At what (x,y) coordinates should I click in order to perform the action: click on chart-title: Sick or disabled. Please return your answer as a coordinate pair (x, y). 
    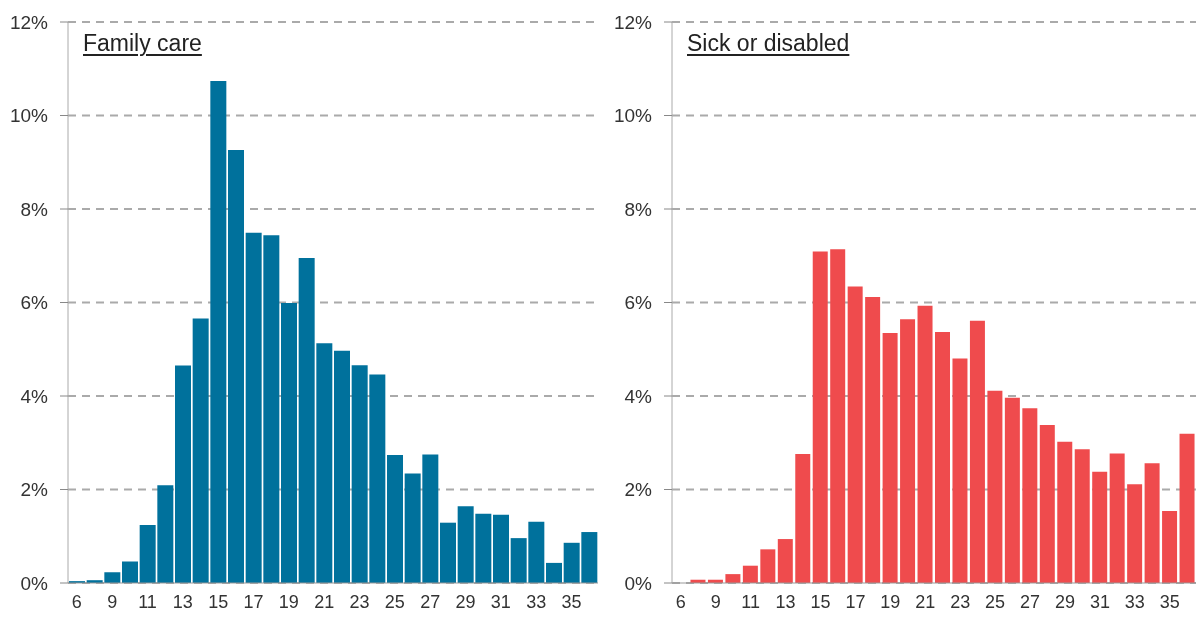
    Looking at the image, I should click on (768, 43).